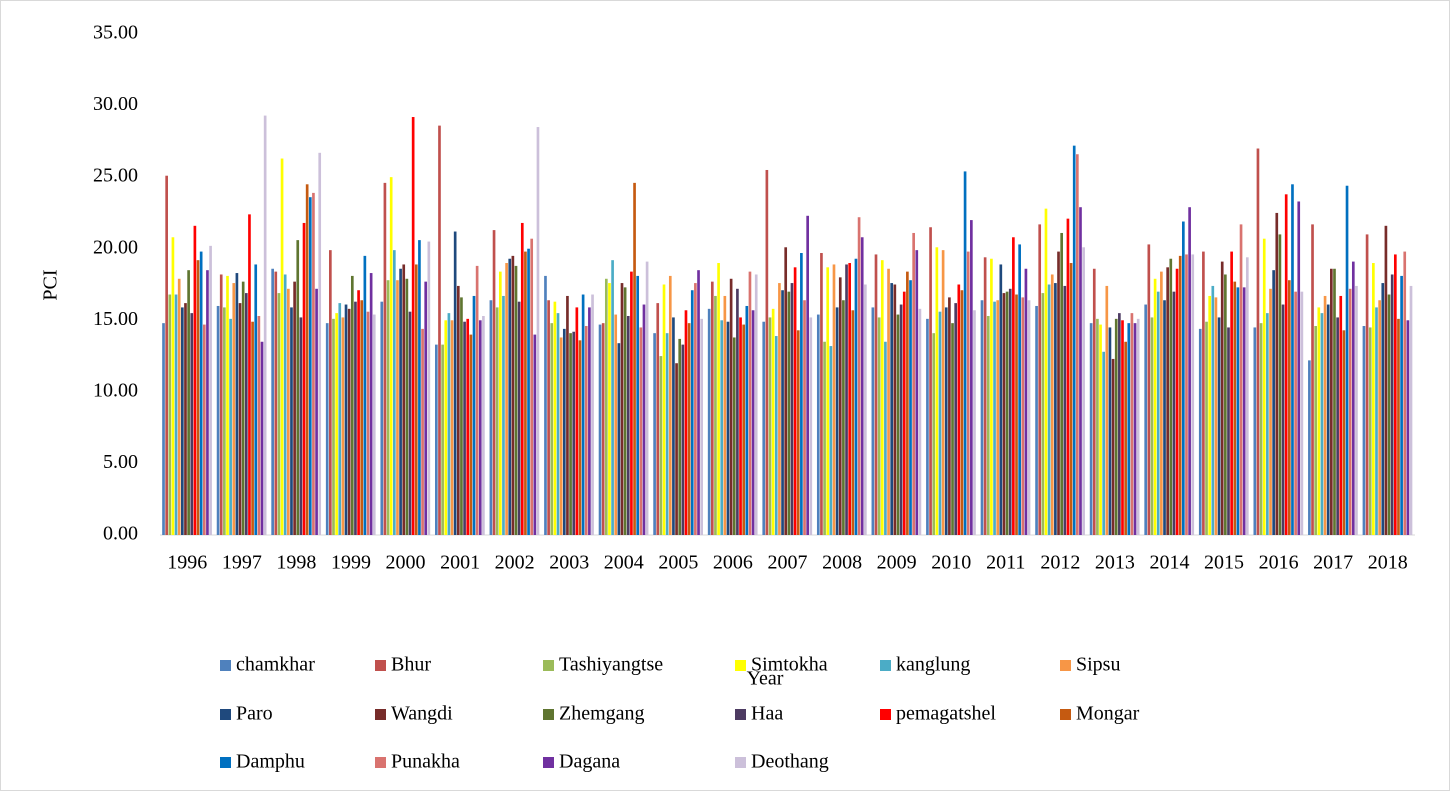 Image resolution: width=1451 pixels, height=792 pixels. Describe the element at coordinates (569, 563) in the screenshot. I see `x-tick-label: 2003` at that location.